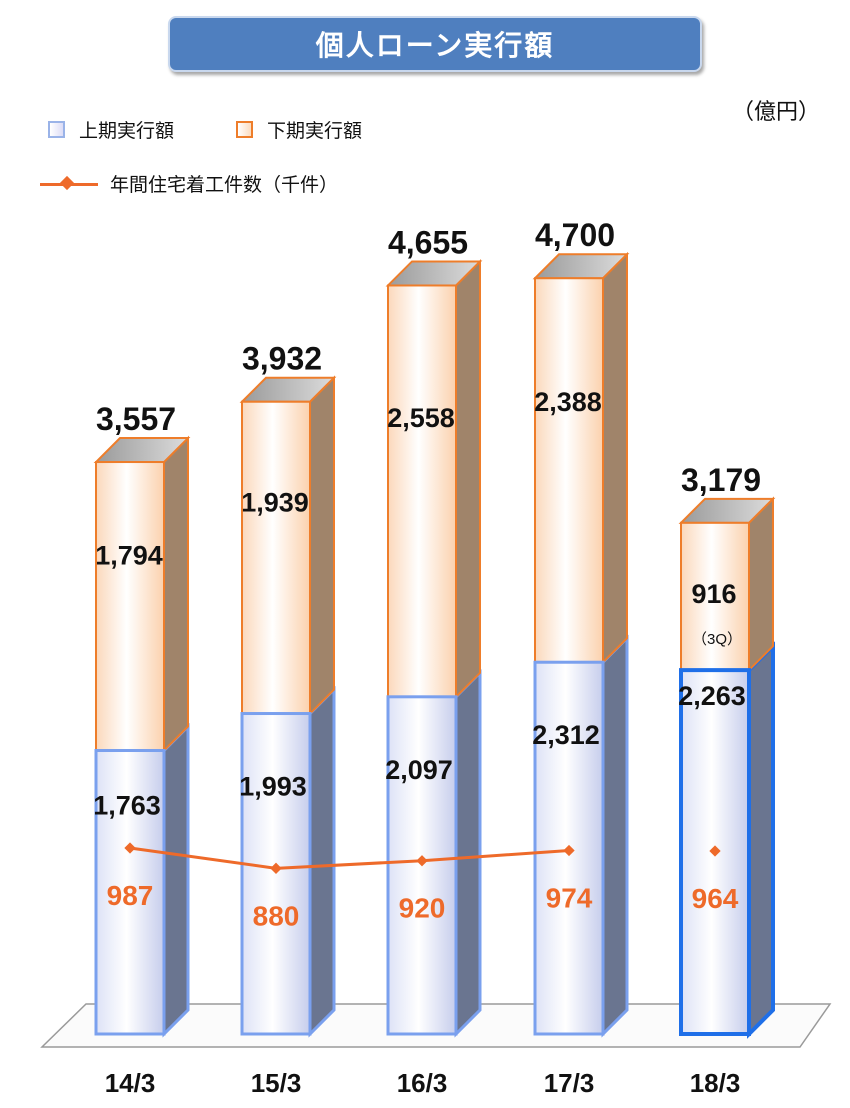  Describe the element at coordinates (349, 858) in the screenshot. I see `count-line` at that location.